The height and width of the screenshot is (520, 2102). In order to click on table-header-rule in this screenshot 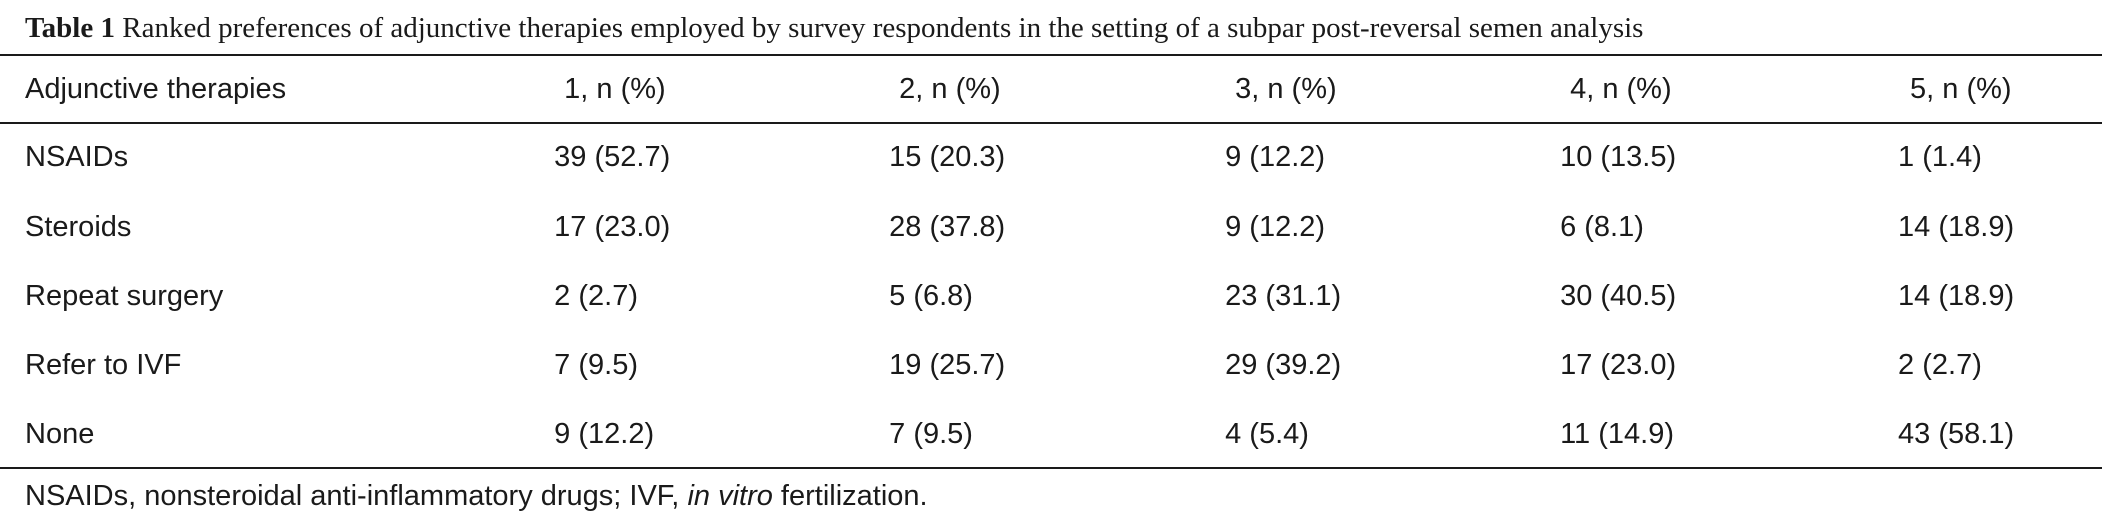, I will do `click(1051, 123)`.